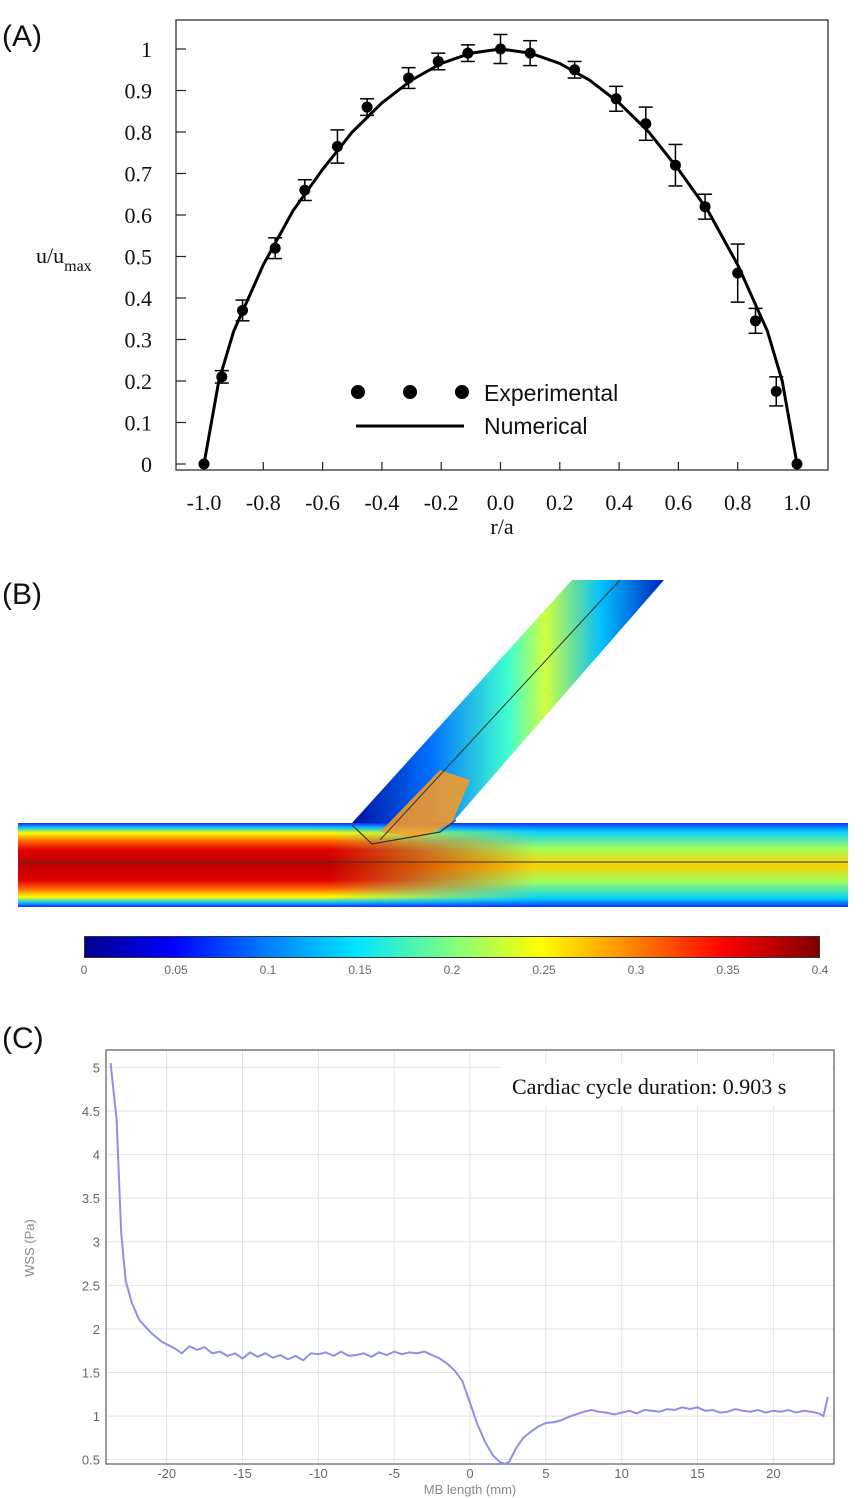 The image size is (866, 1498). I want to click on colorbar-tick-label: 0.3, so click(636, 970).